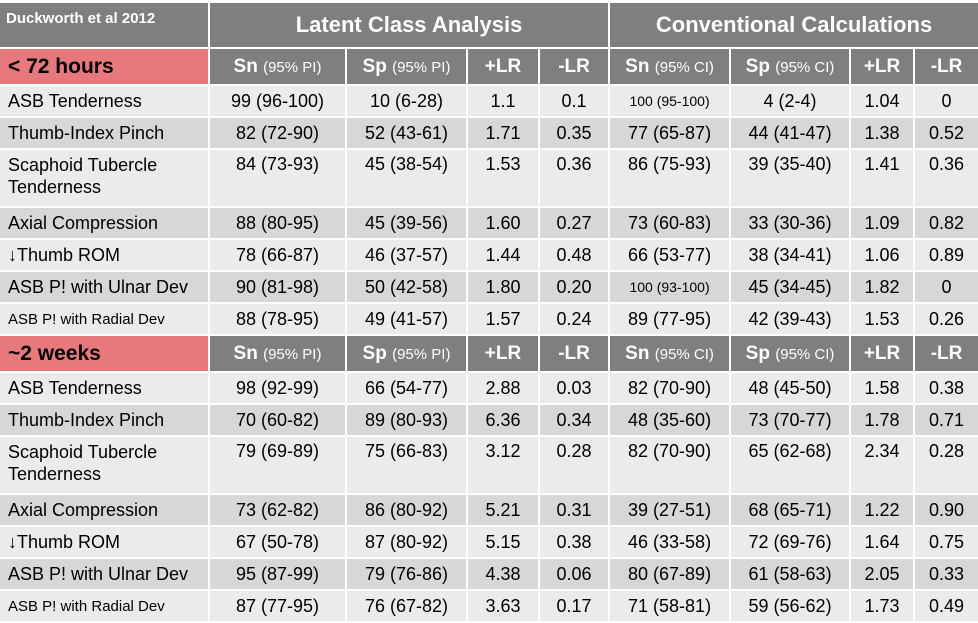 This screenshot has width=978, height=623. What do you see at coordinates (791, 575) in the screenshot?
I see `cell-sp: 61 (58-63)` at bounding box center [791, 575].